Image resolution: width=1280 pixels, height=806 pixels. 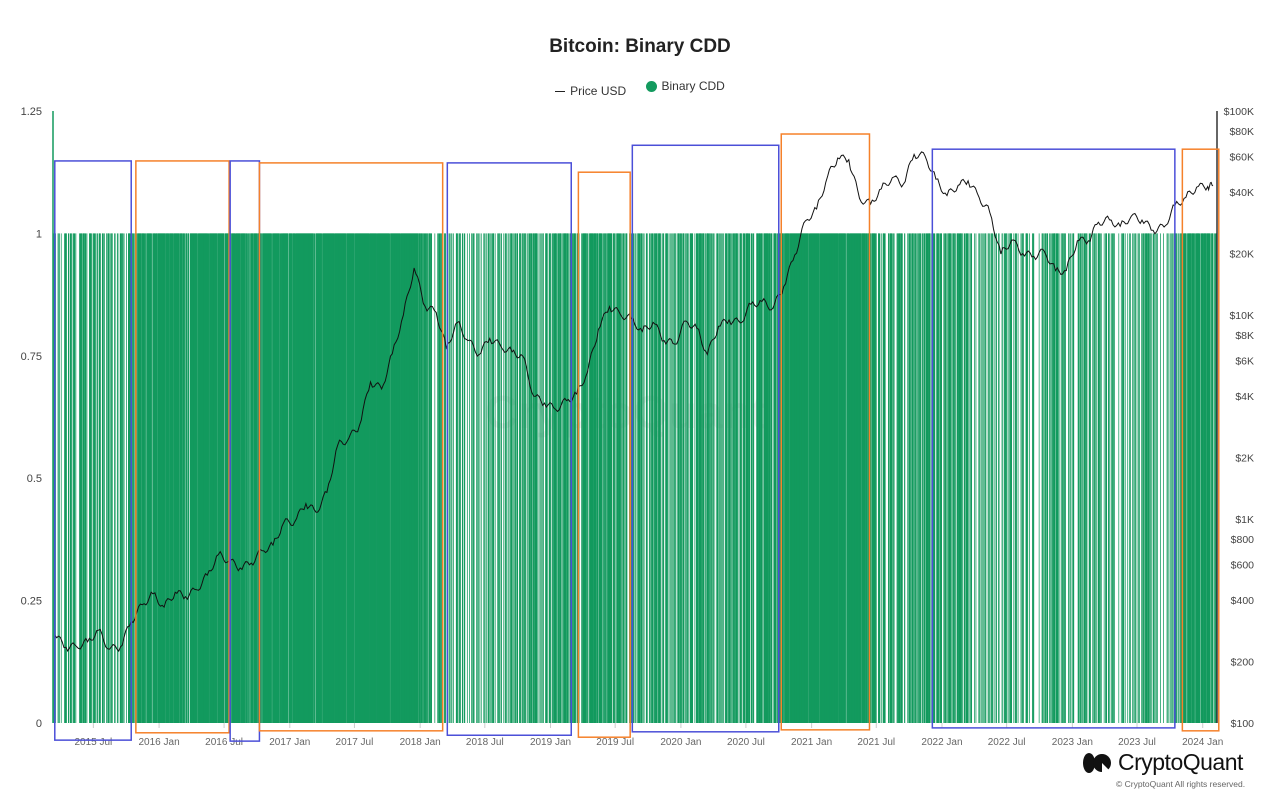 What do you see at coordinates (590, 91) in the screenshot?
I see `legend-item-price: Price USD` at bounding box center [590, 91].